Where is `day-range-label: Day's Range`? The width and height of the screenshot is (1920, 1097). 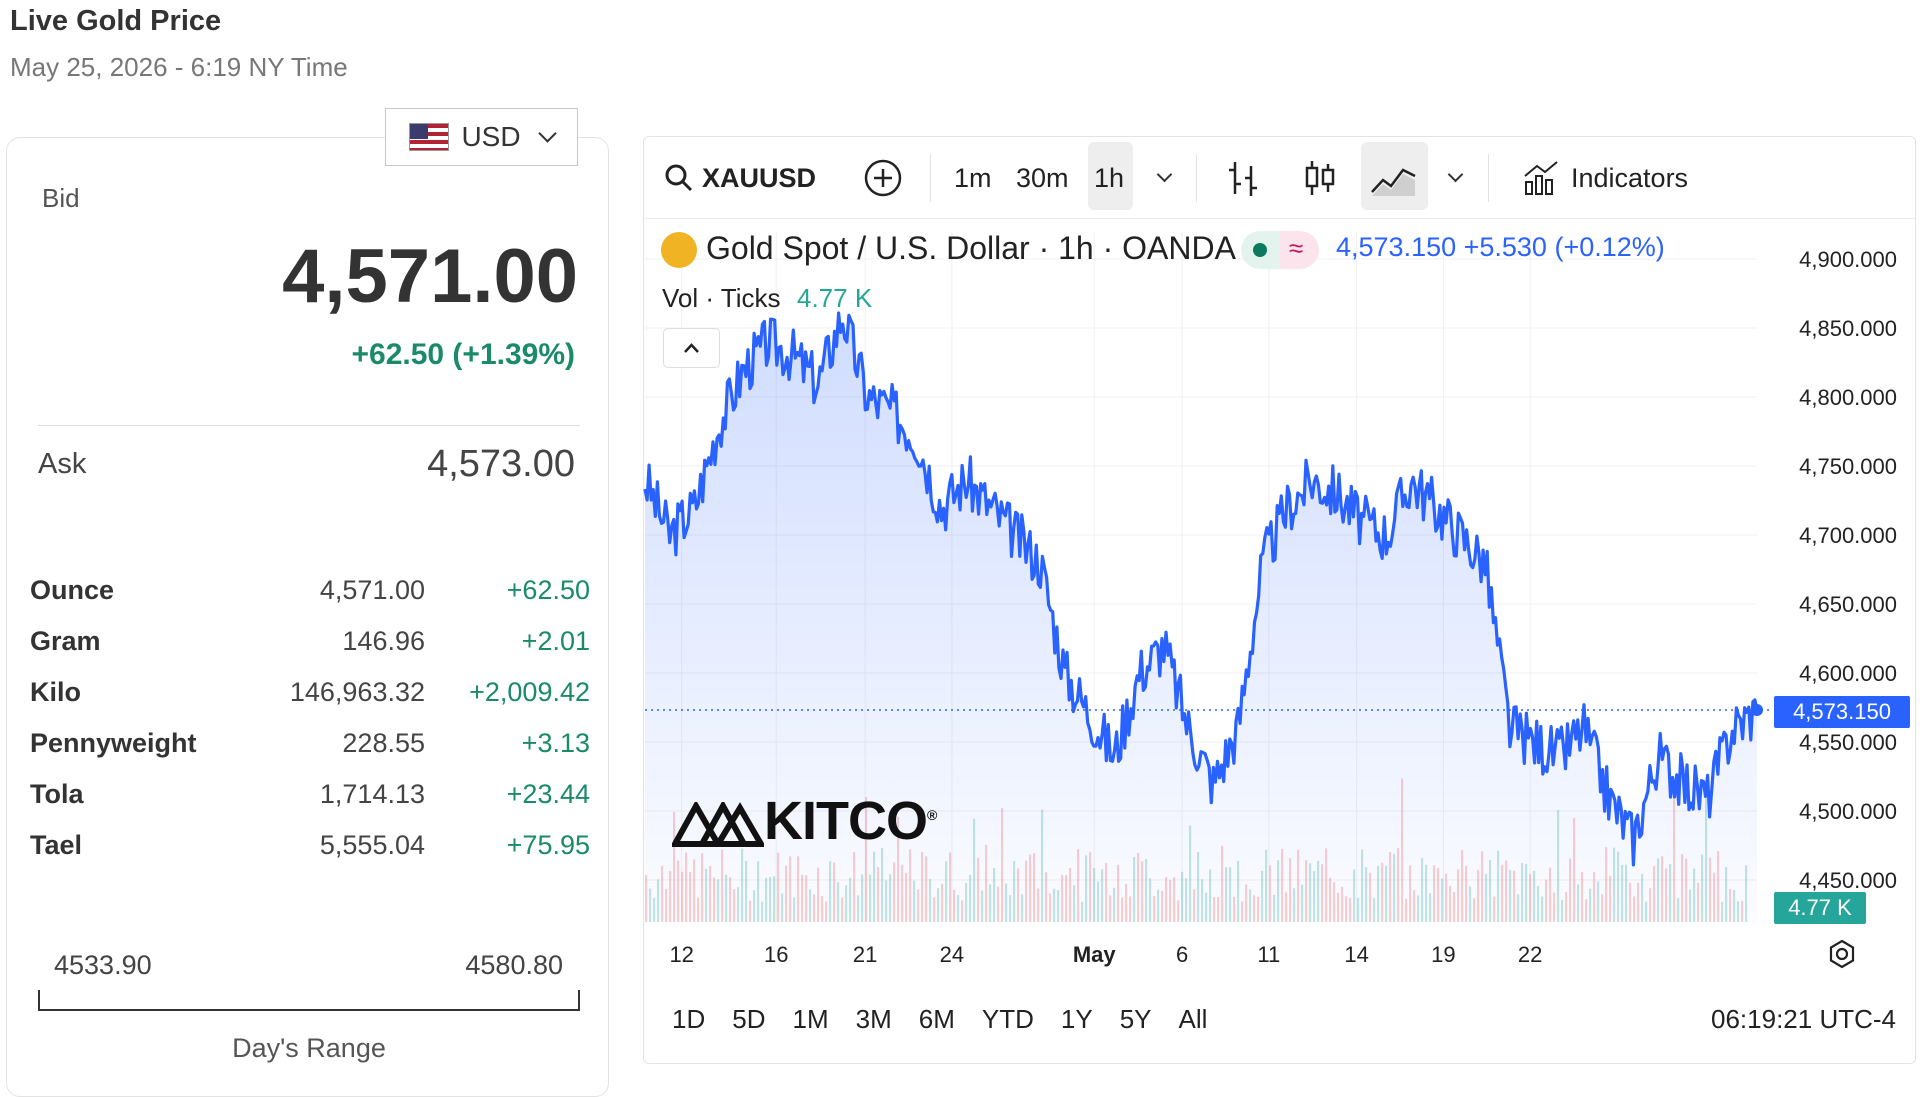 day-range-label: Day's Range is located at coordinates (309, 1048).